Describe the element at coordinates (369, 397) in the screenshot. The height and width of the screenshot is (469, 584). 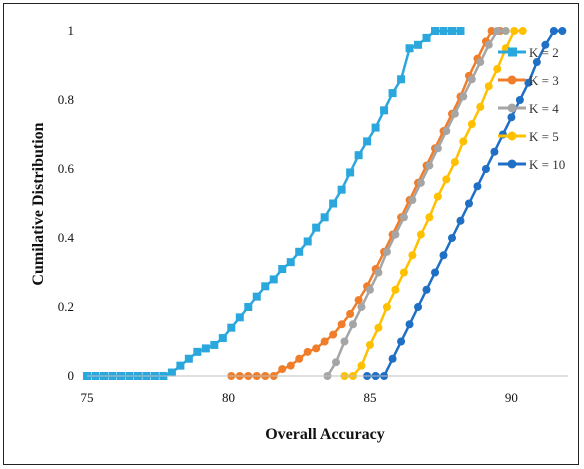
I see `x-tick-label: 85` at that location.